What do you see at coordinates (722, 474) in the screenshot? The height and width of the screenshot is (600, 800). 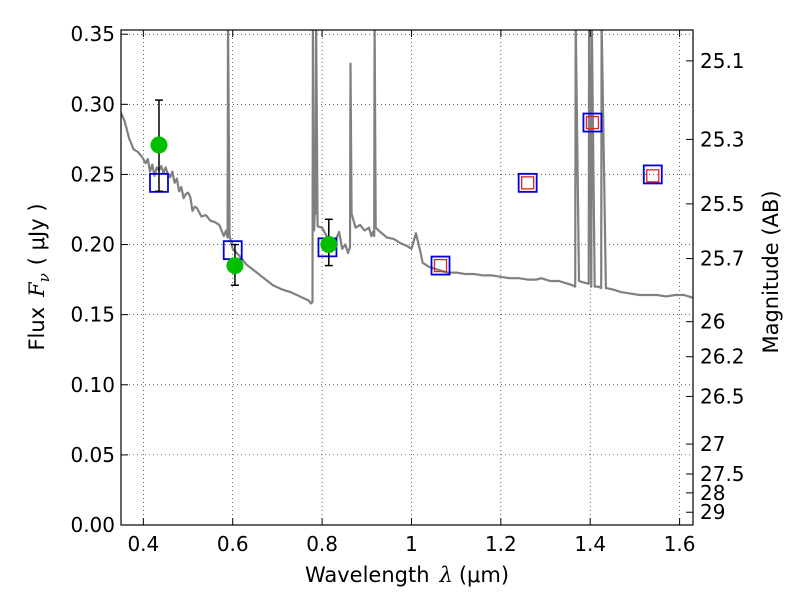 I see `mag-tick-label: 27.5` at bounding box center [722, 474].